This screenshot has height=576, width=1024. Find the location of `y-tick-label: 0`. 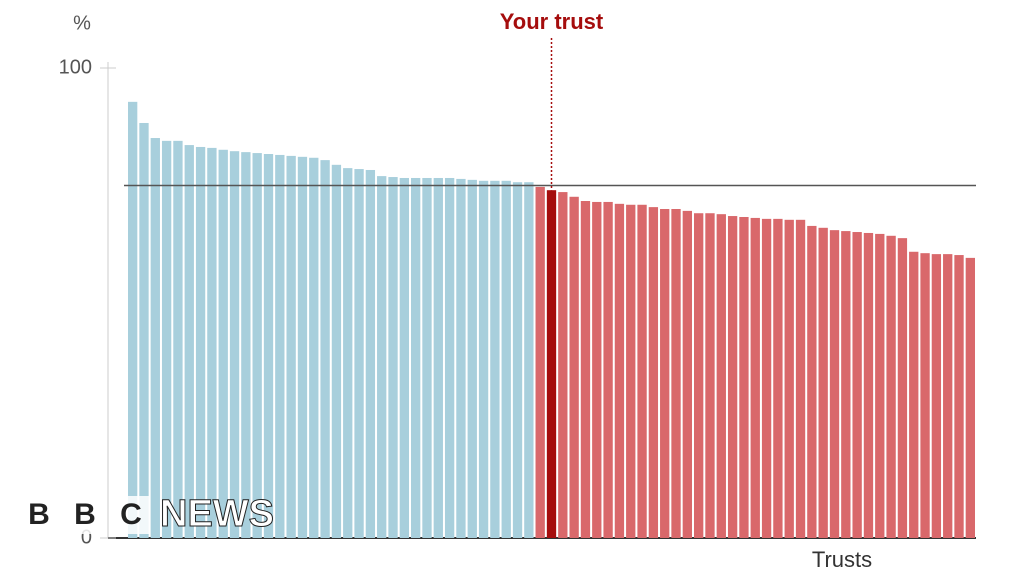

y-tick-label: 0 is located at coordinates (86, 537).